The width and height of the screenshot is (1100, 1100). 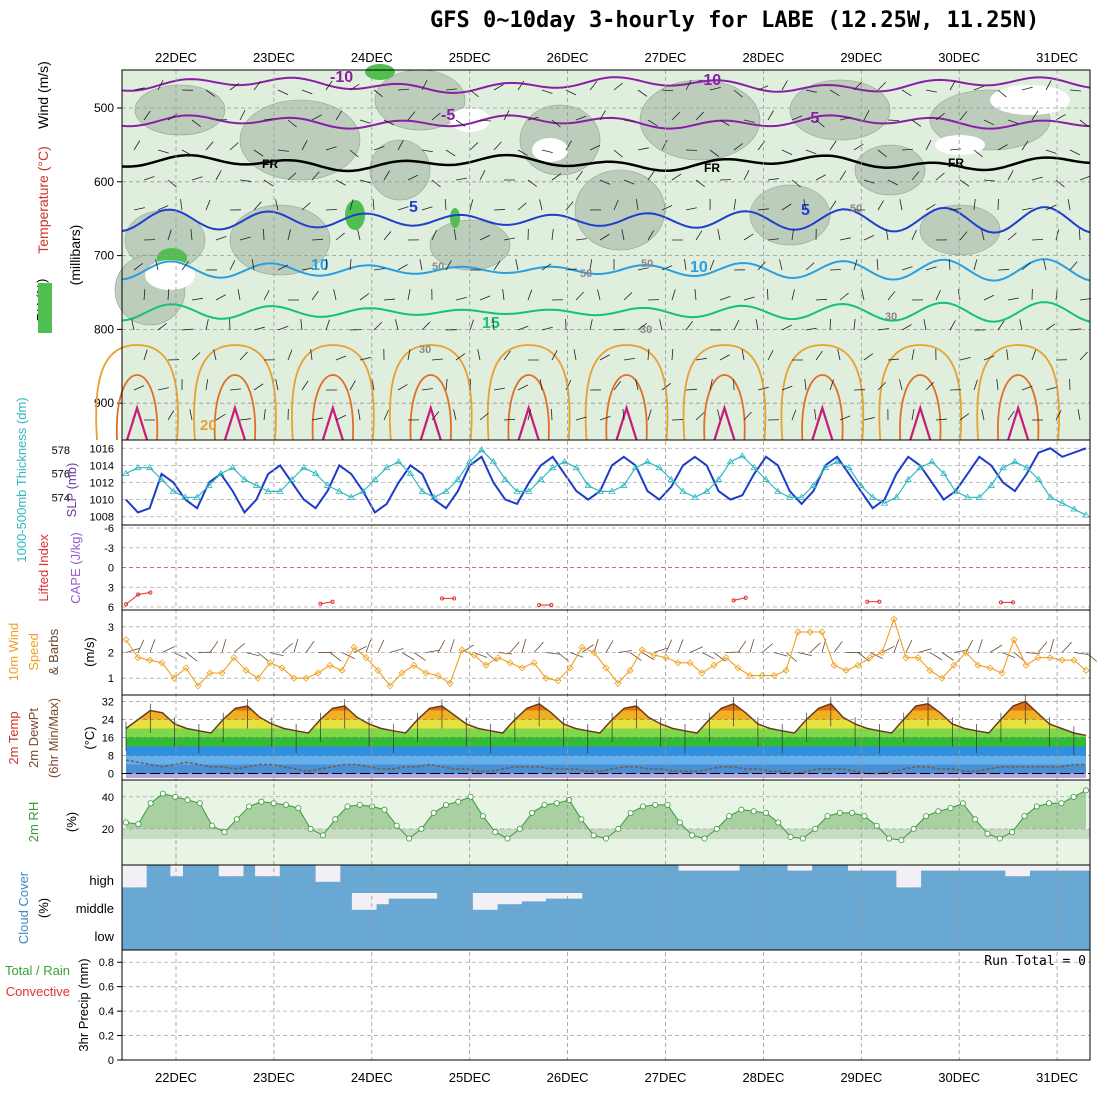 I want to click on top-date-label: 26DEC, so click(x=568, y=57).